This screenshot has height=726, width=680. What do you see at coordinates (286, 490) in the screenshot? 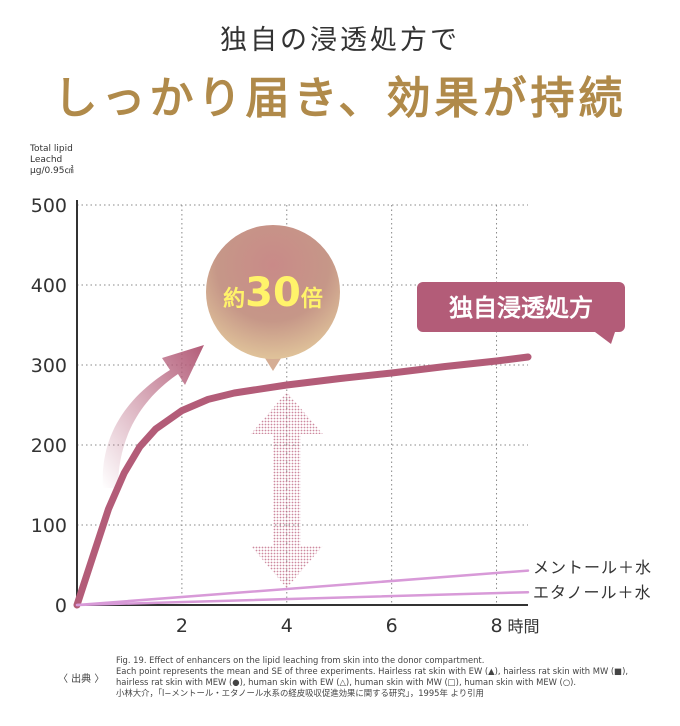
I see `difference-double-arrow` at bounding box center [286, 490].